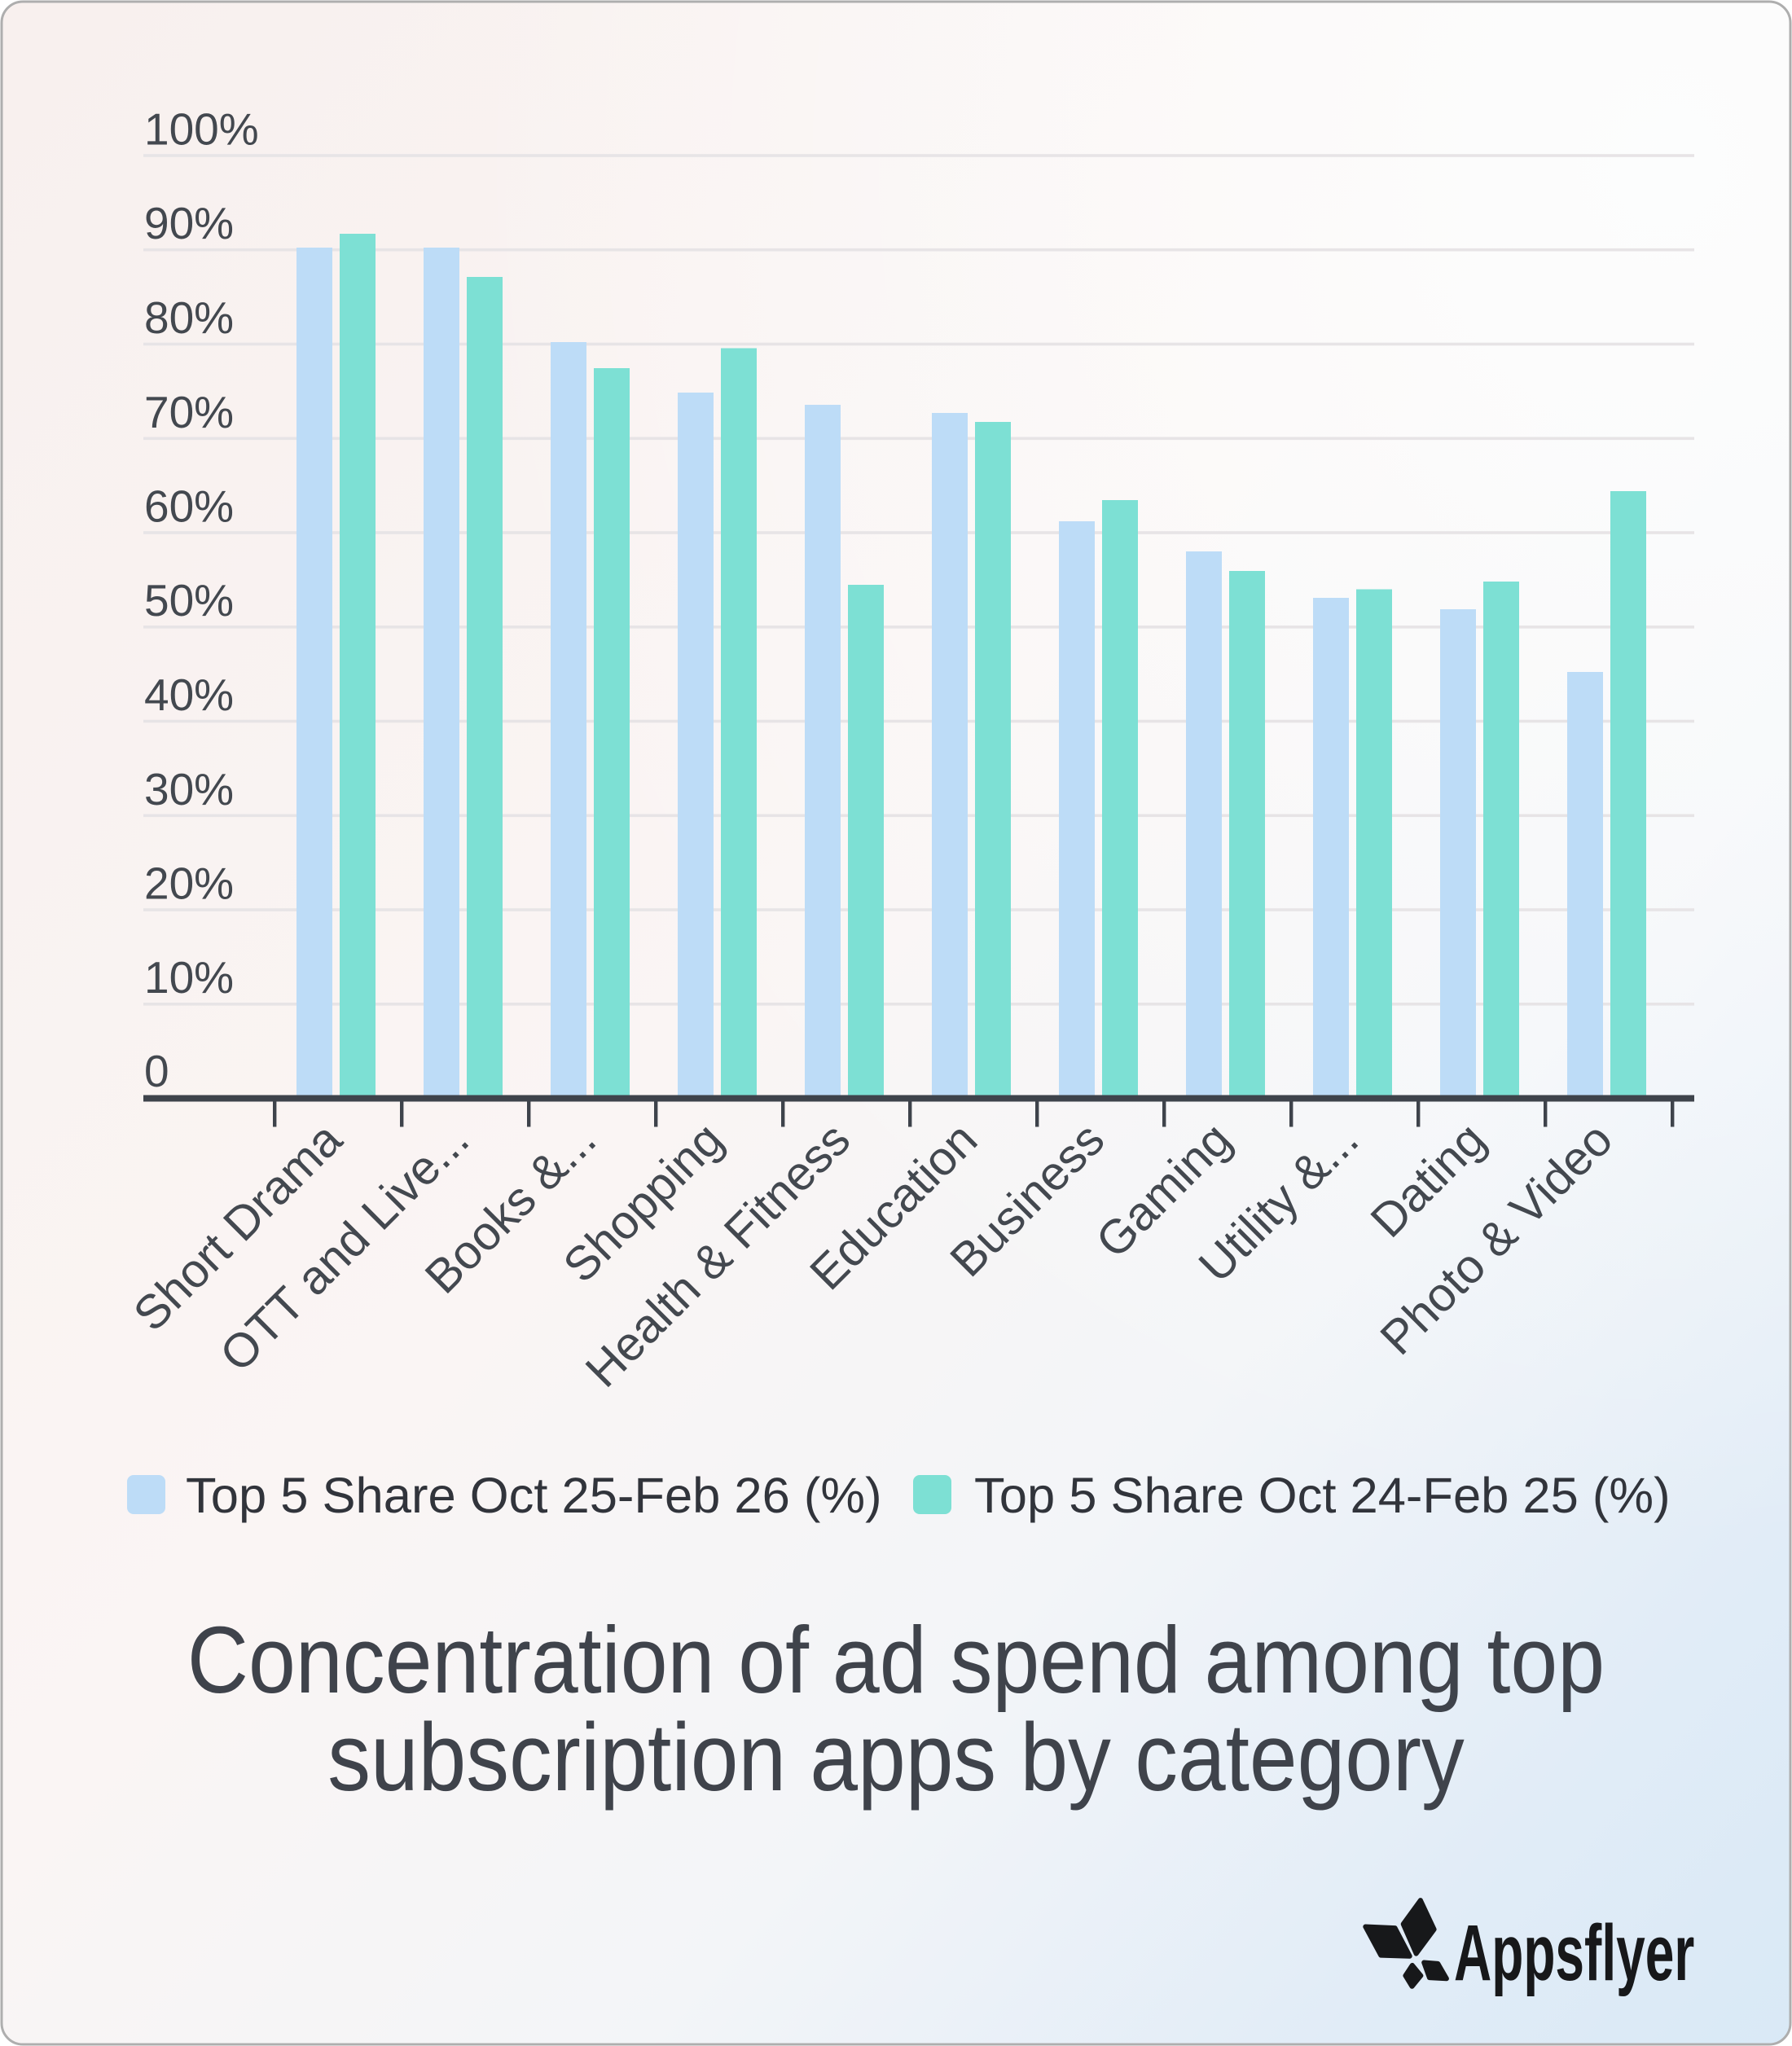 The height and width of the screenshot is (2046, 1792). What do you see at coordinates (156, 1071) in the screenshot?
I see `svg-text: 0` at bounding box center [156, 1071].